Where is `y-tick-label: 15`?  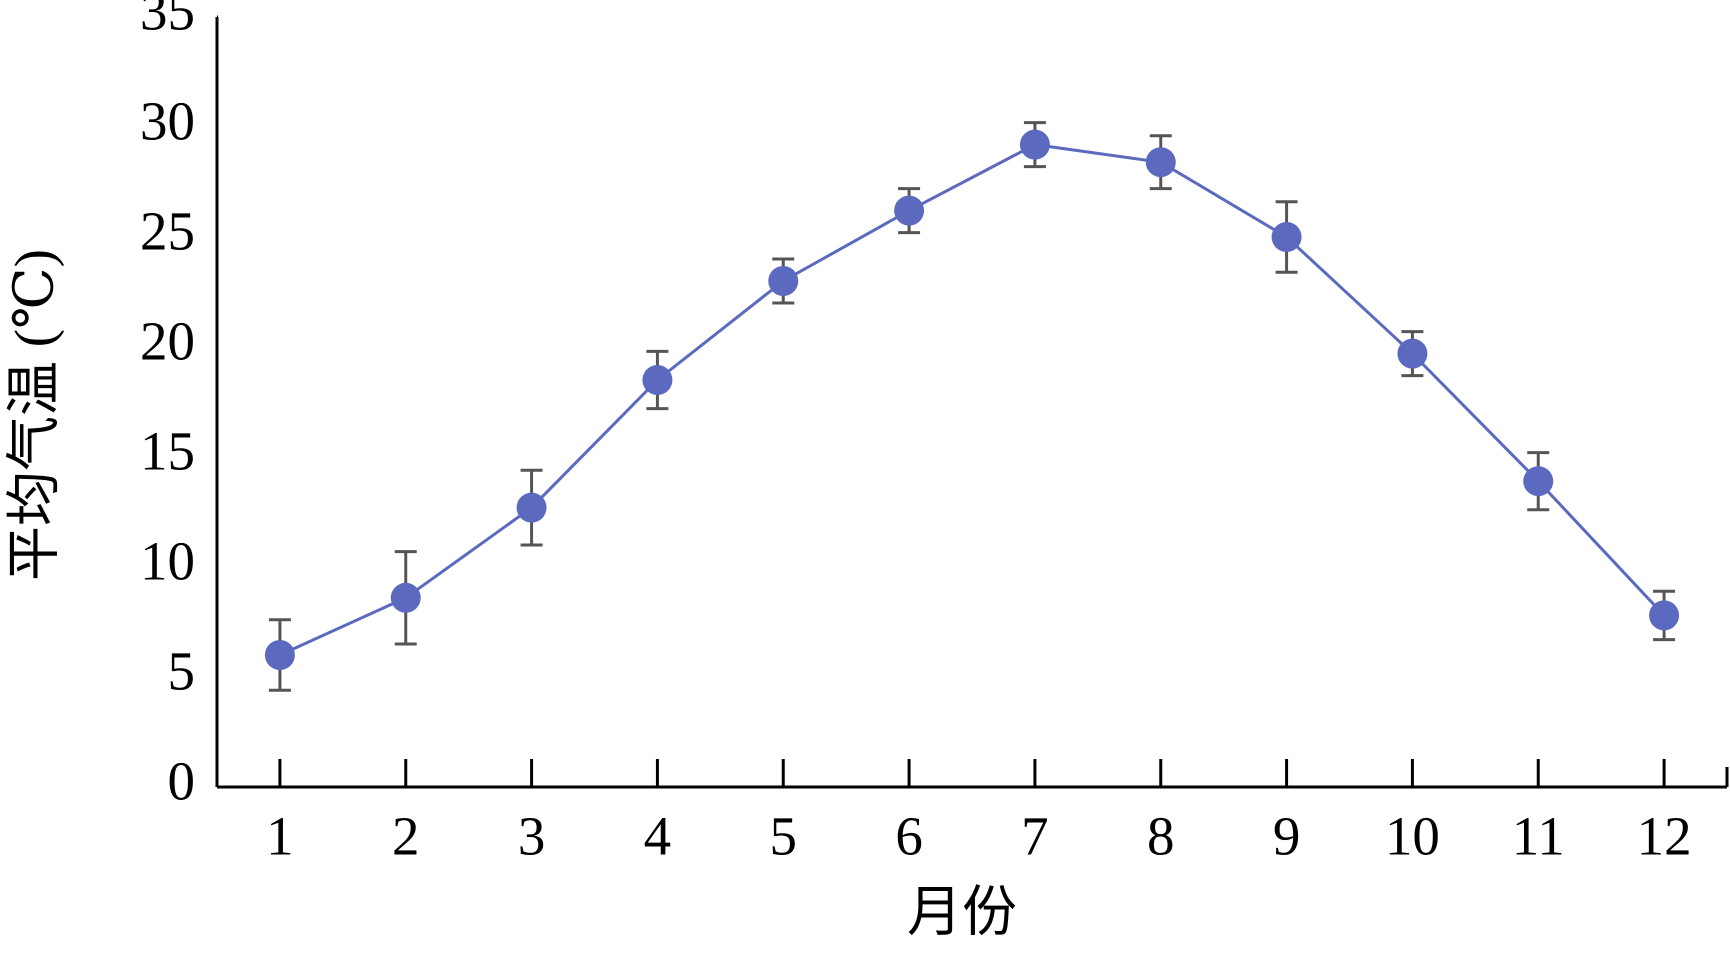 y-tick-label: 15 is located at coordinates (167, 451).